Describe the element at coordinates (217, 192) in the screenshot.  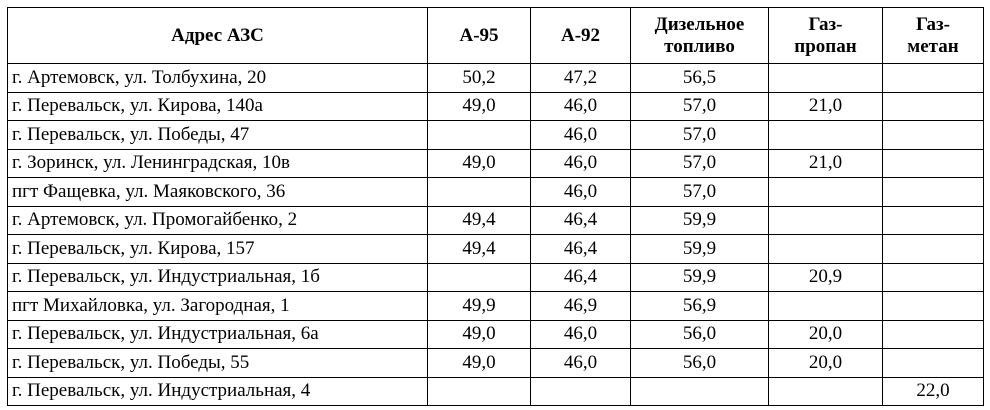
I see `address-cell: пгт Фащевка, ул. Маяковского, 36` at that location.